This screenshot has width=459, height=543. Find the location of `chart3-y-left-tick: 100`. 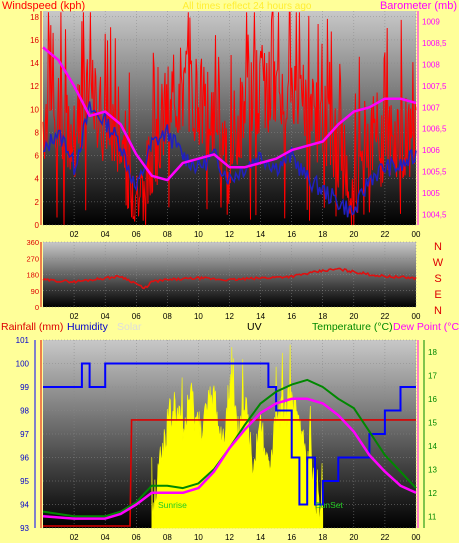

chart3-y-left-tick: 100 is located at coordinates (23, 364).